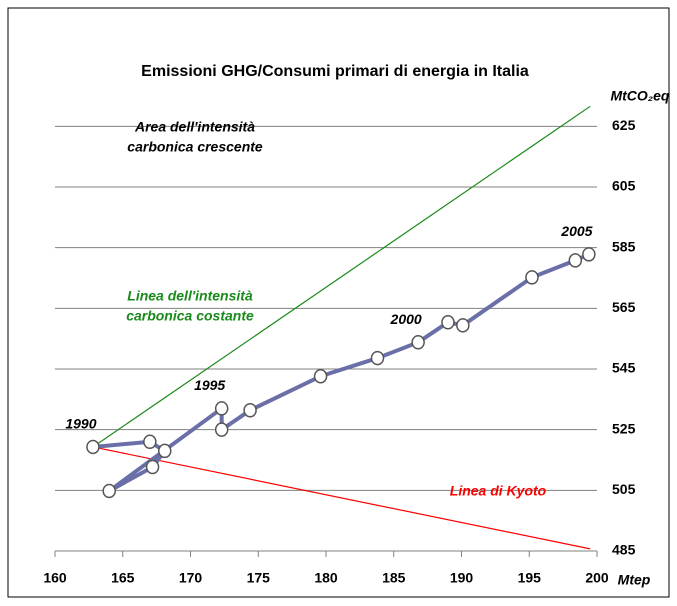 This screenshot has width=677, height=606. I want to click on point-label: 2005, so click(576, 231).